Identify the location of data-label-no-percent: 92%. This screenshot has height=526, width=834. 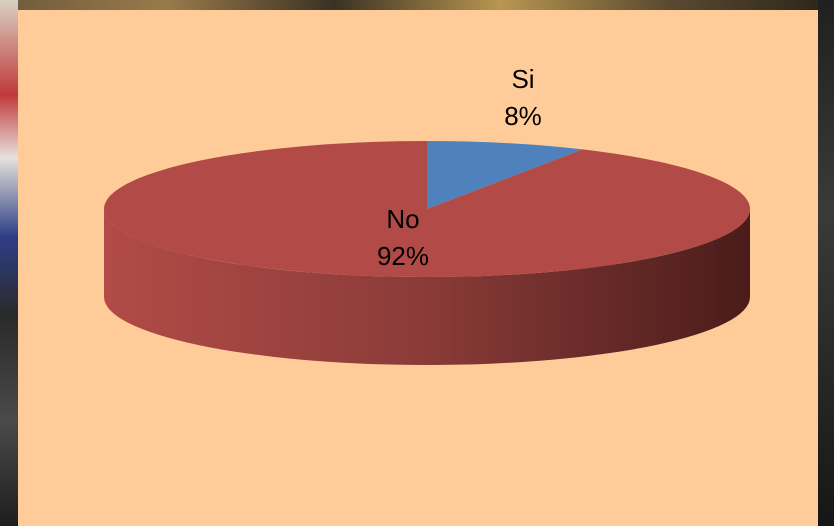
(403, 256).